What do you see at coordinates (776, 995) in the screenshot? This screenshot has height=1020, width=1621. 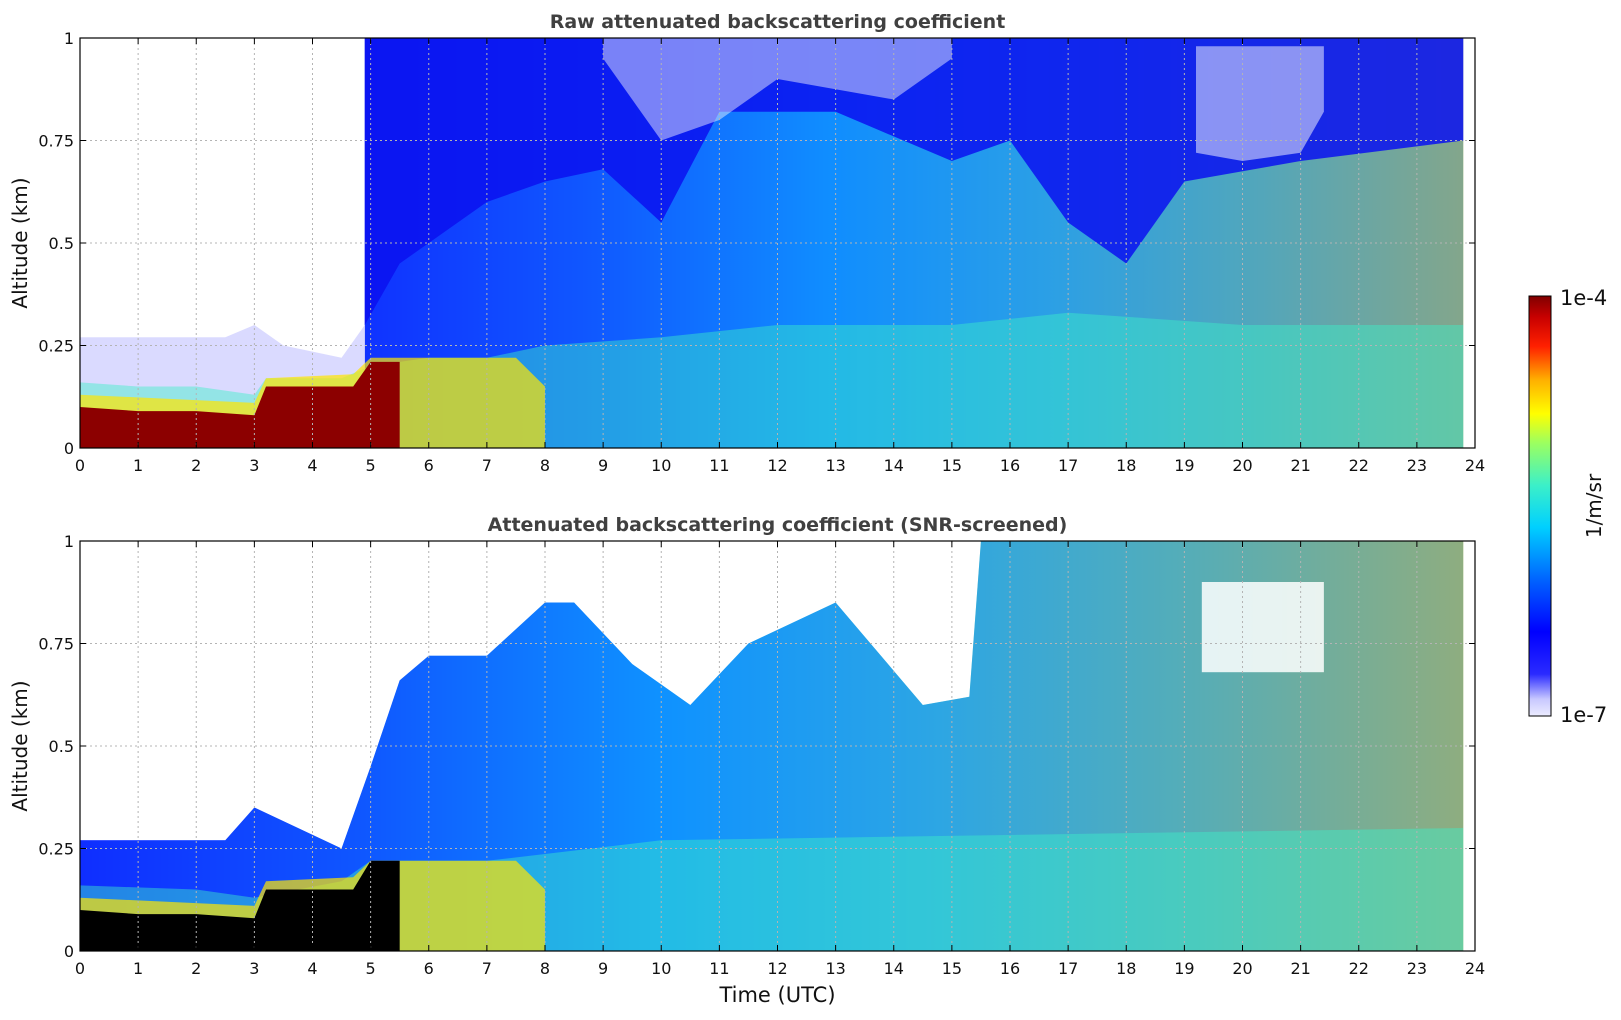 I see `x-axis-label: Time (UTC)` at bounding box center [776, 995].